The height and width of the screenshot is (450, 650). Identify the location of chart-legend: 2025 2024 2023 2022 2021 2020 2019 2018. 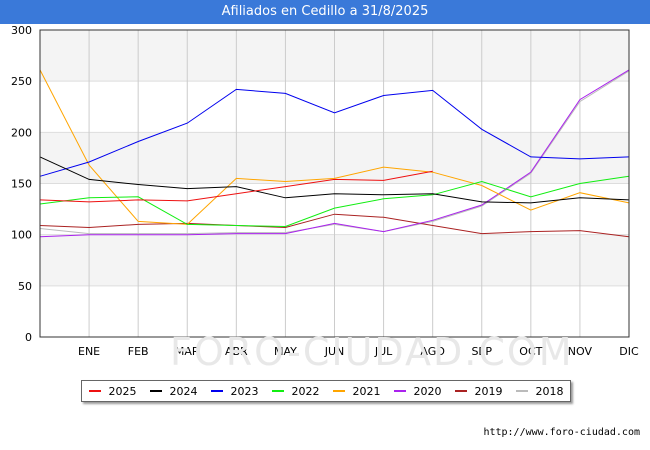
(326, 391).